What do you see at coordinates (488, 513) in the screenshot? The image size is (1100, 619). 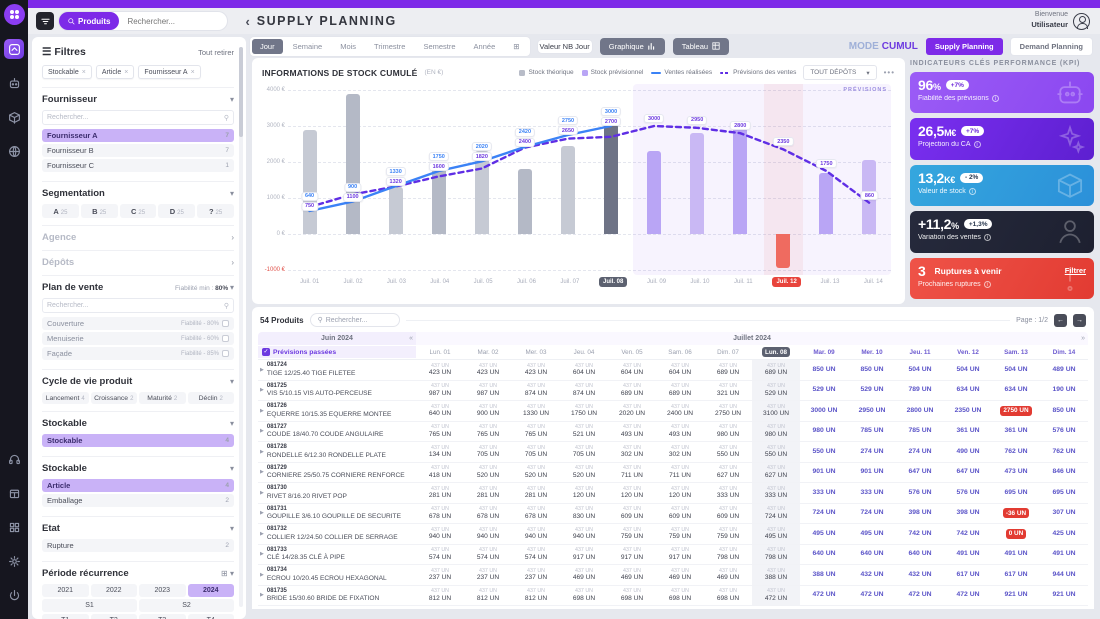 I see `table-cell: 437 UN 678 UN` at bounding box center [488, 513].